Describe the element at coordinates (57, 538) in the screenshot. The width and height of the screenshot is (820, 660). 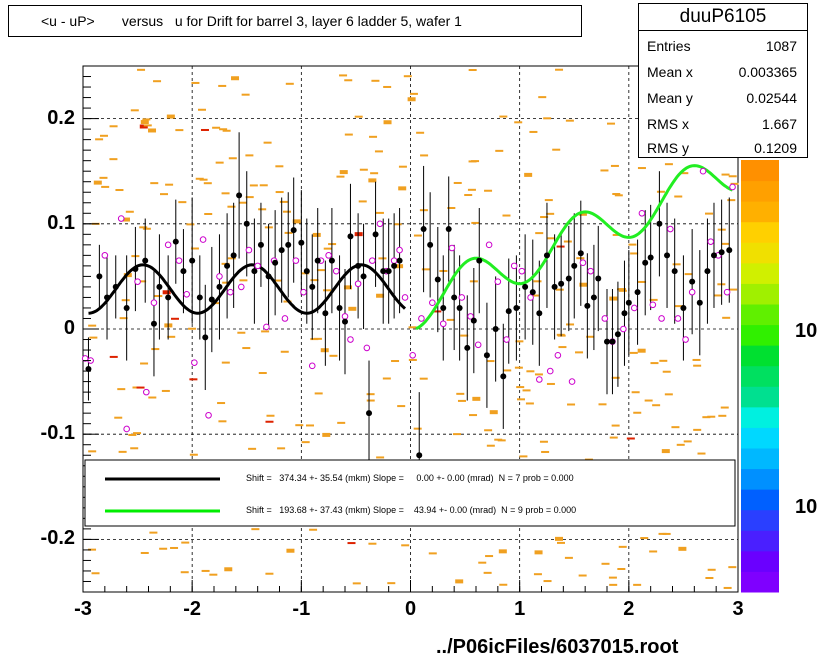
I see `y-tick-label: -0.2` at that location.